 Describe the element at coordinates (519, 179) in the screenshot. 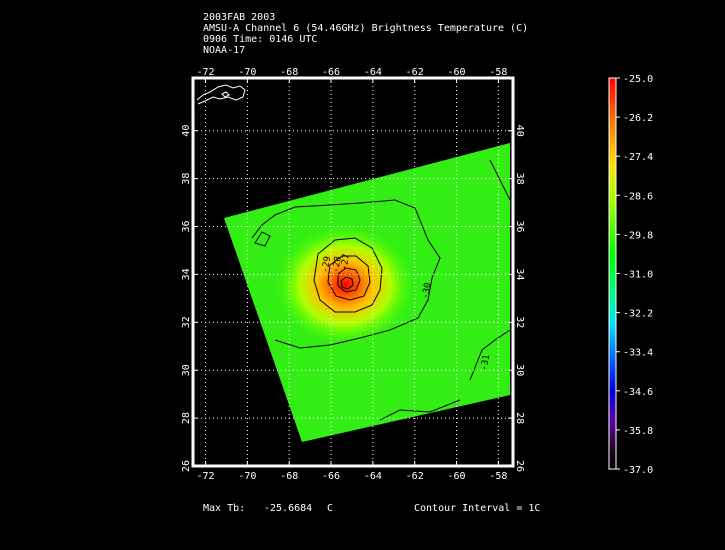

I see `lat-tick-label-right: 38` at that location.